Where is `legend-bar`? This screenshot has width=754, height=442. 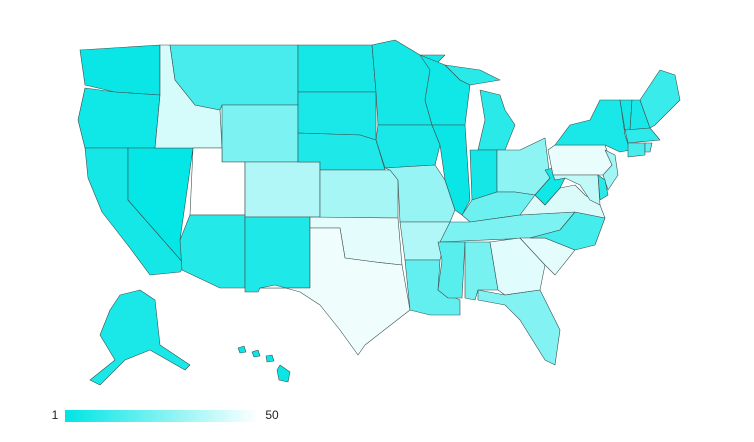 legend-bar is located at coordinates (161, 416).